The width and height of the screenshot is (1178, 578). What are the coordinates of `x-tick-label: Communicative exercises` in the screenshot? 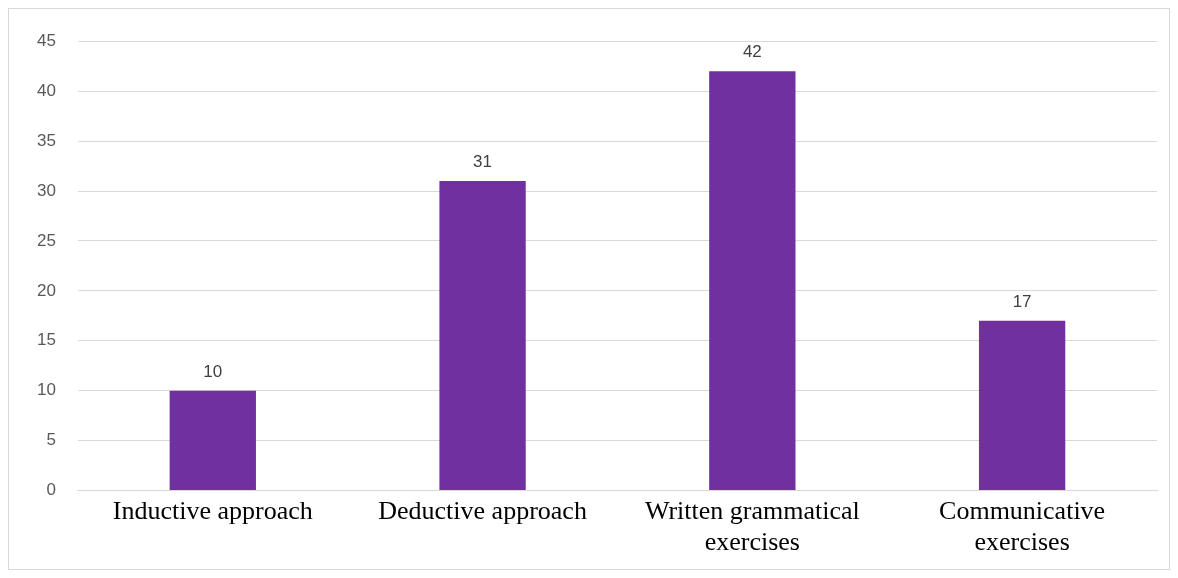 It's located at (1022, 526).